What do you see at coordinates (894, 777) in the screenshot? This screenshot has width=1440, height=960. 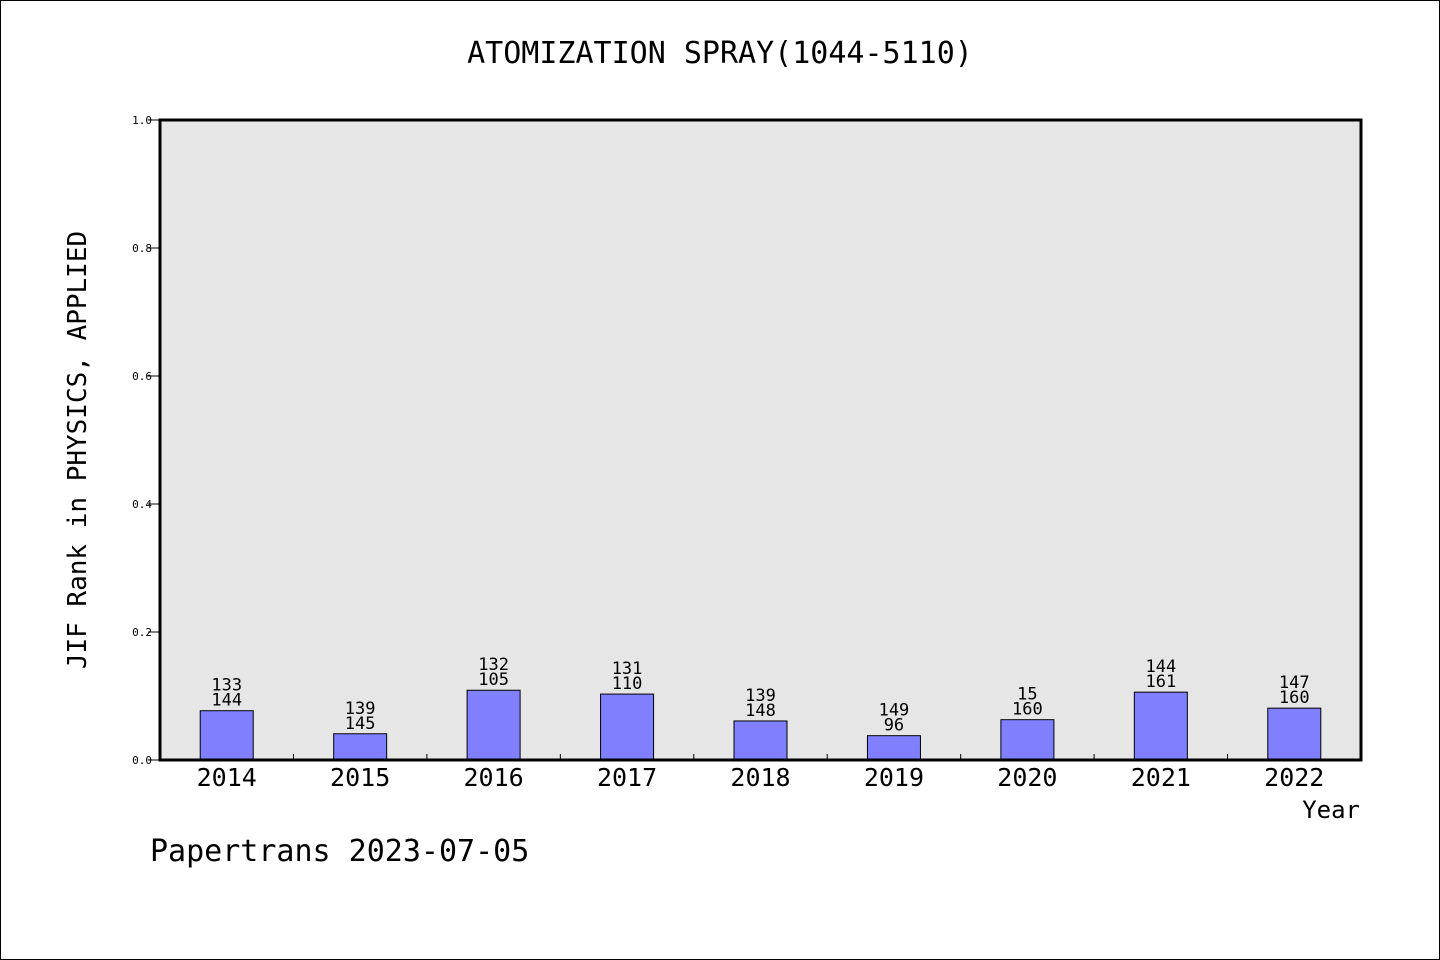 I see `x-tick-label: 2019` at bounding box center [894, 777].